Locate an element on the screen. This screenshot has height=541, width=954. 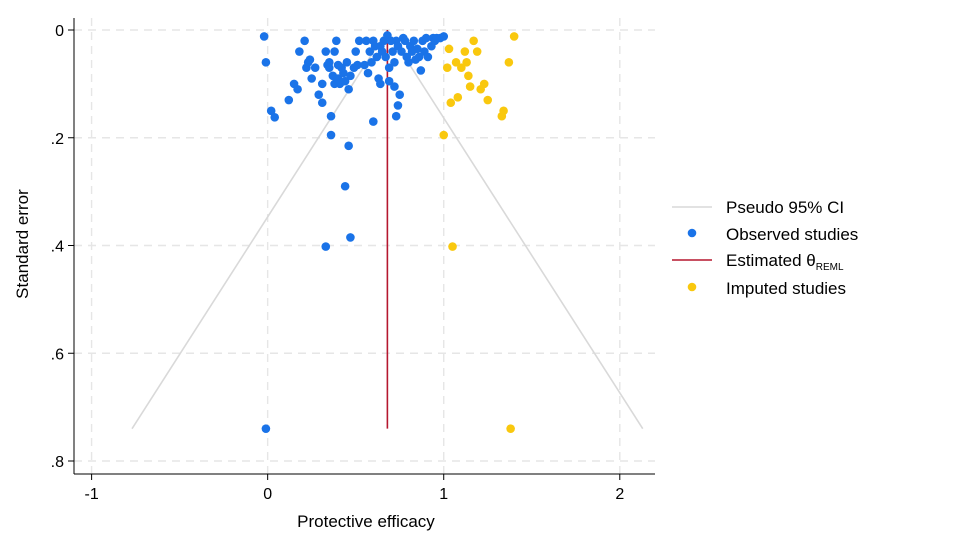
legend-estimate-label: Estimated θREML is located at coordinates (785, 262).